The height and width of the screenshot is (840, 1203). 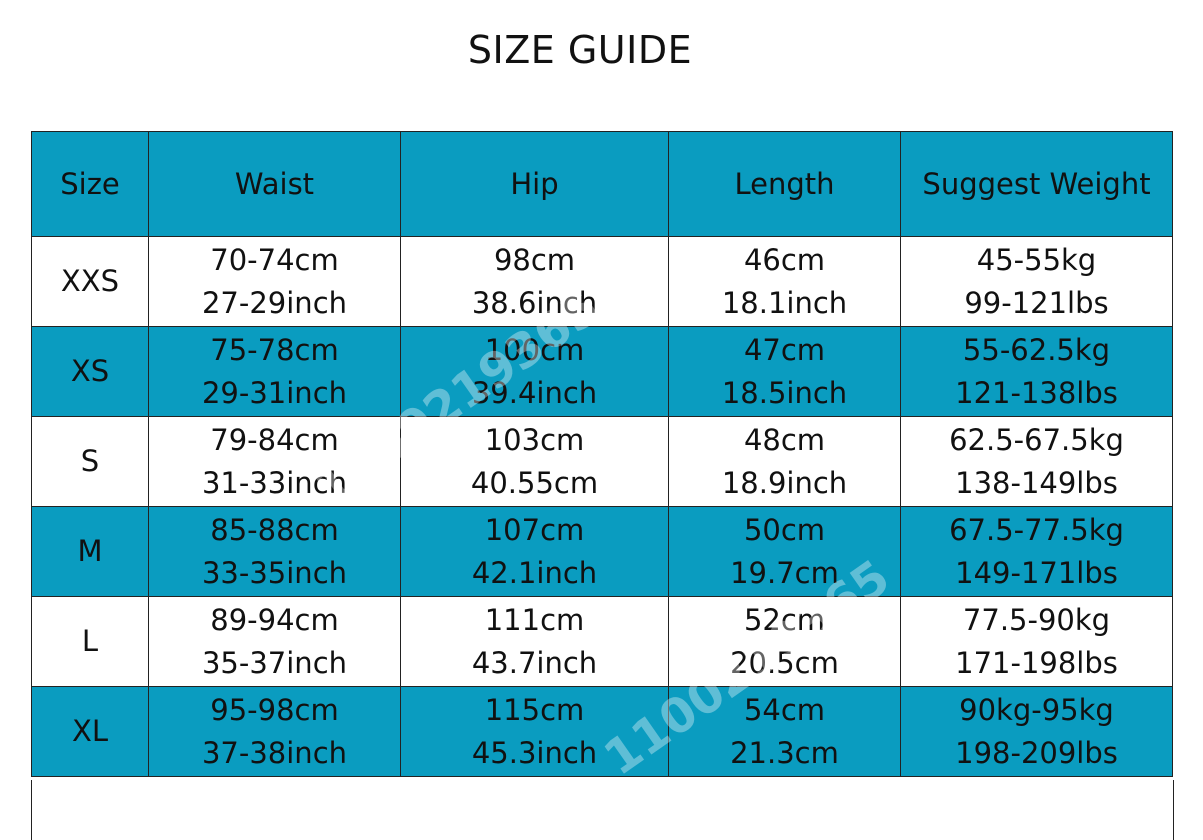 What do you see at coordinates (784, 281) in the screenshot?
I see `cell-length: 46cm 18.1inch` at bounding box center [784, 281].